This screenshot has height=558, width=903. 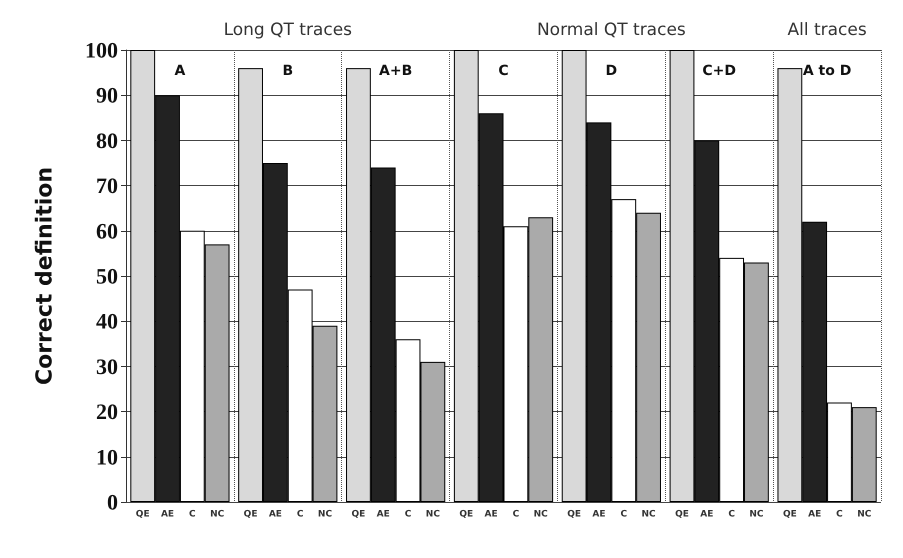 I want to click on y-tick-label: 0, so click(x=112, y=502).